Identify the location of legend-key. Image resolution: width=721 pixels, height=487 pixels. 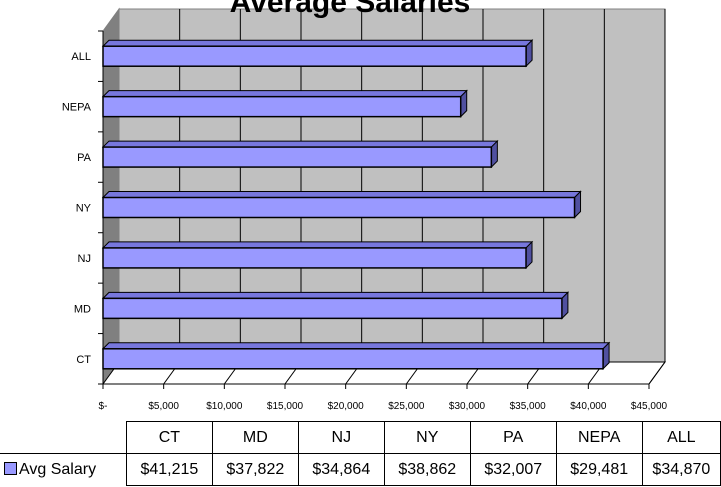
(10, 468).